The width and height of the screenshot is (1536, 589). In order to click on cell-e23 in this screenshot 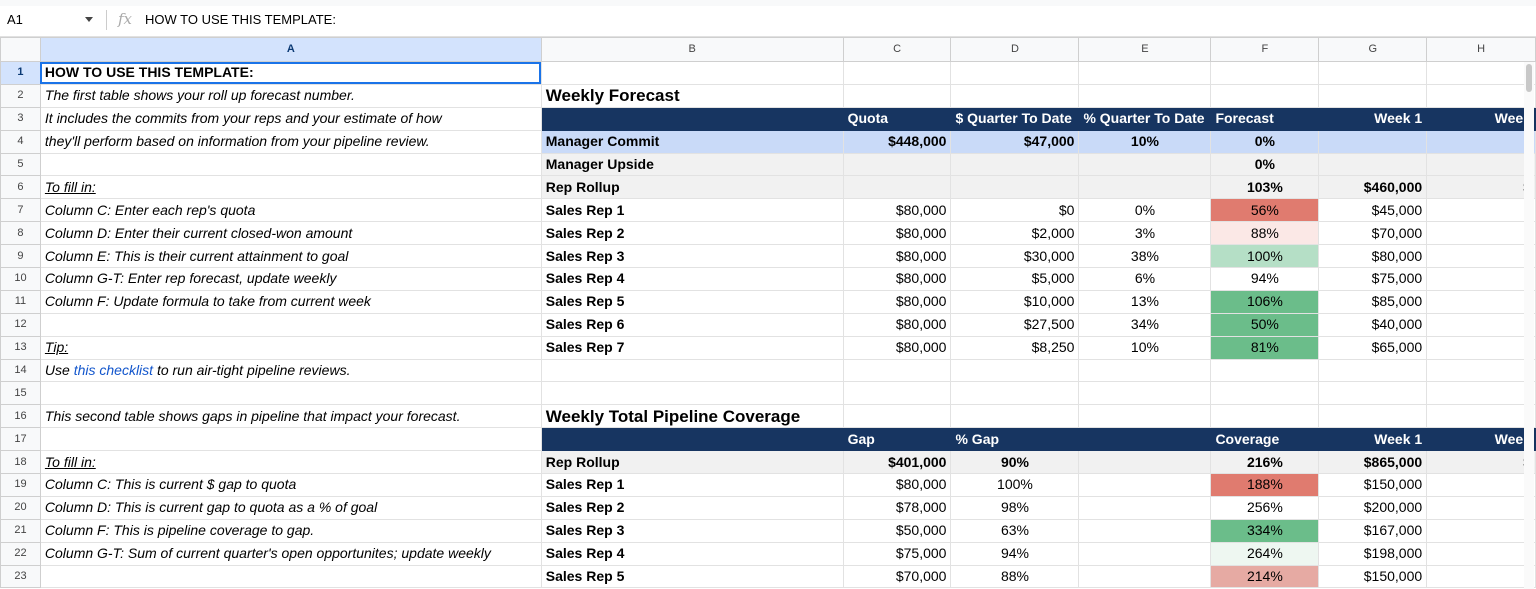, I will do `click(1145, 576)`.